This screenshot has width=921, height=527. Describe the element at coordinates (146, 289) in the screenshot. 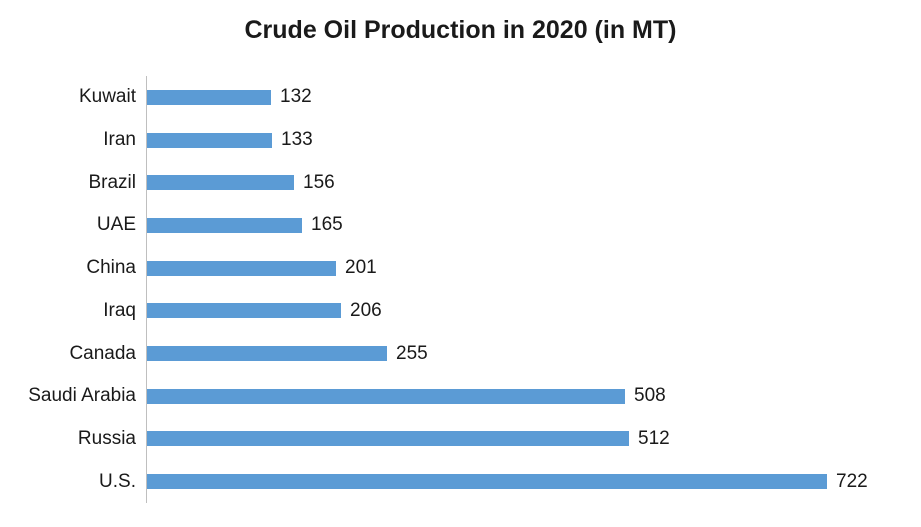

I see `category-axis-line` at that location.